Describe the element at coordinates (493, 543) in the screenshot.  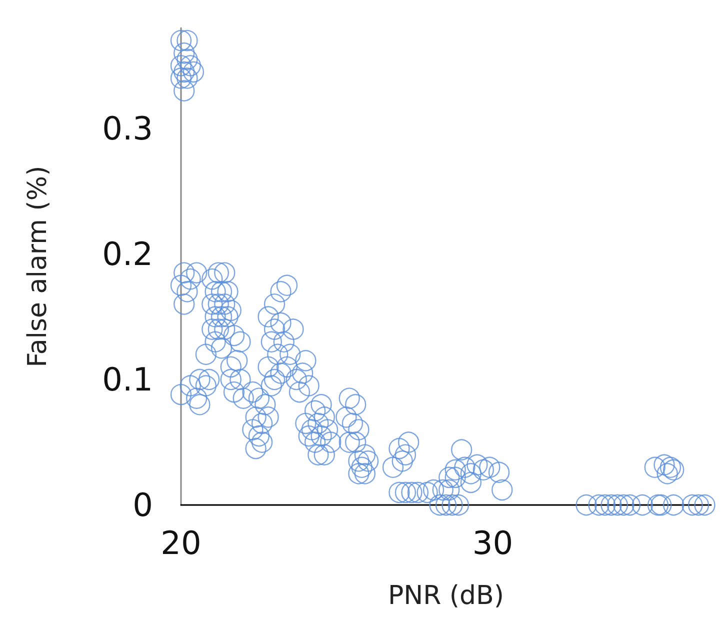
I see `x-tick-label: 30` at that location.